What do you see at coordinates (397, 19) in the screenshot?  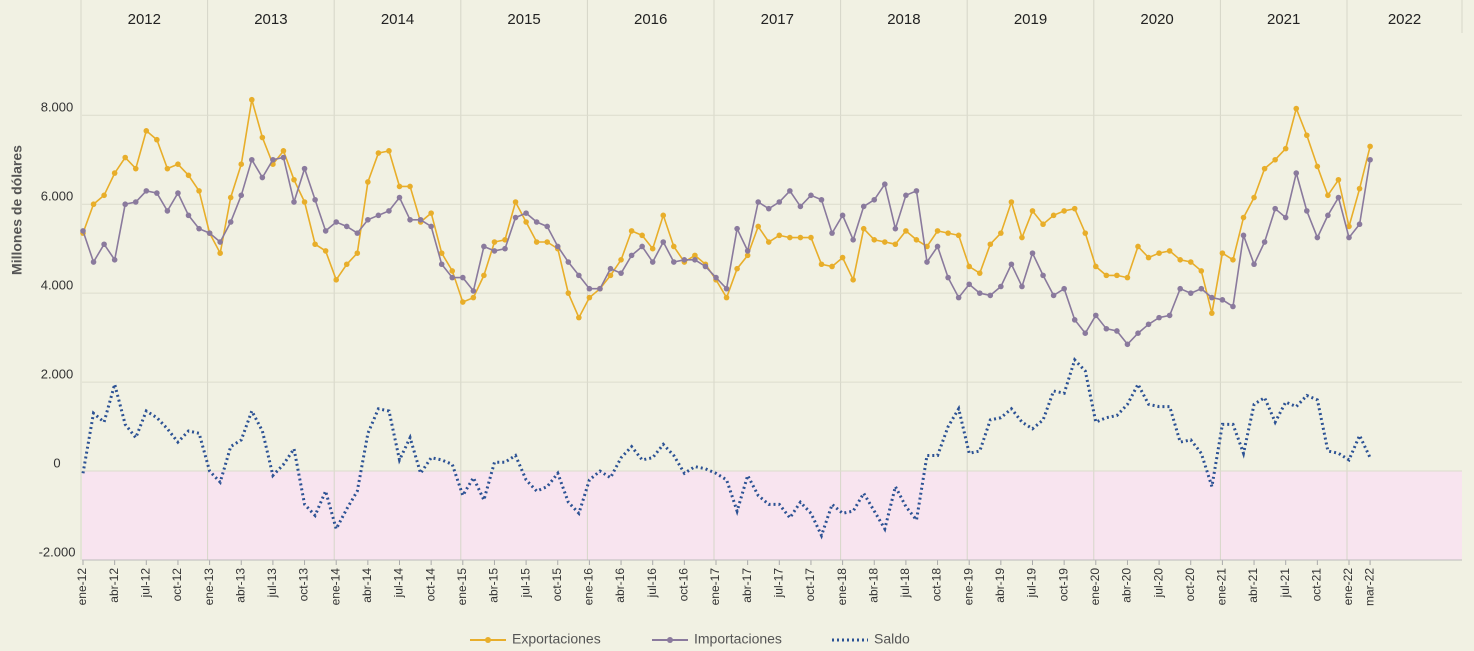 I see `year-label: 2014` at bounding box center [397, 19].